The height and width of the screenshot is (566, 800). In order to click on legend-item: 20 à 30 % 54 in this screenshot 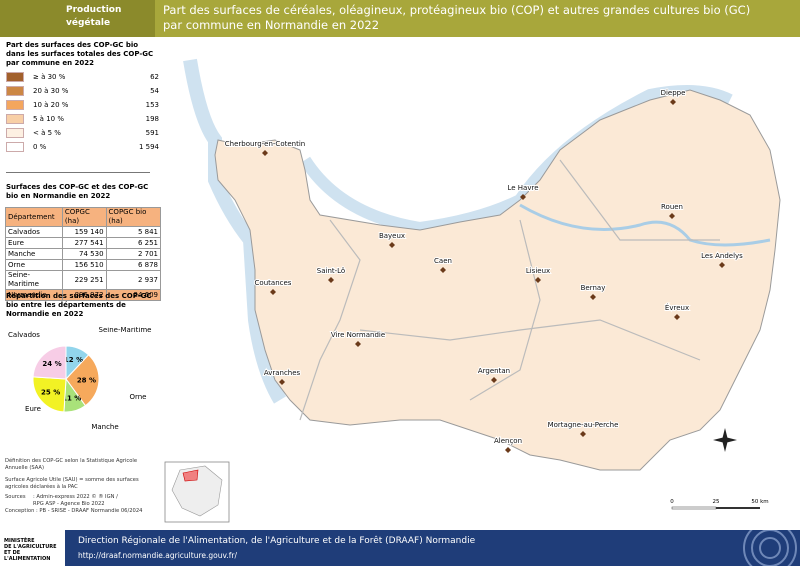, I will do `click(83, 91)`.